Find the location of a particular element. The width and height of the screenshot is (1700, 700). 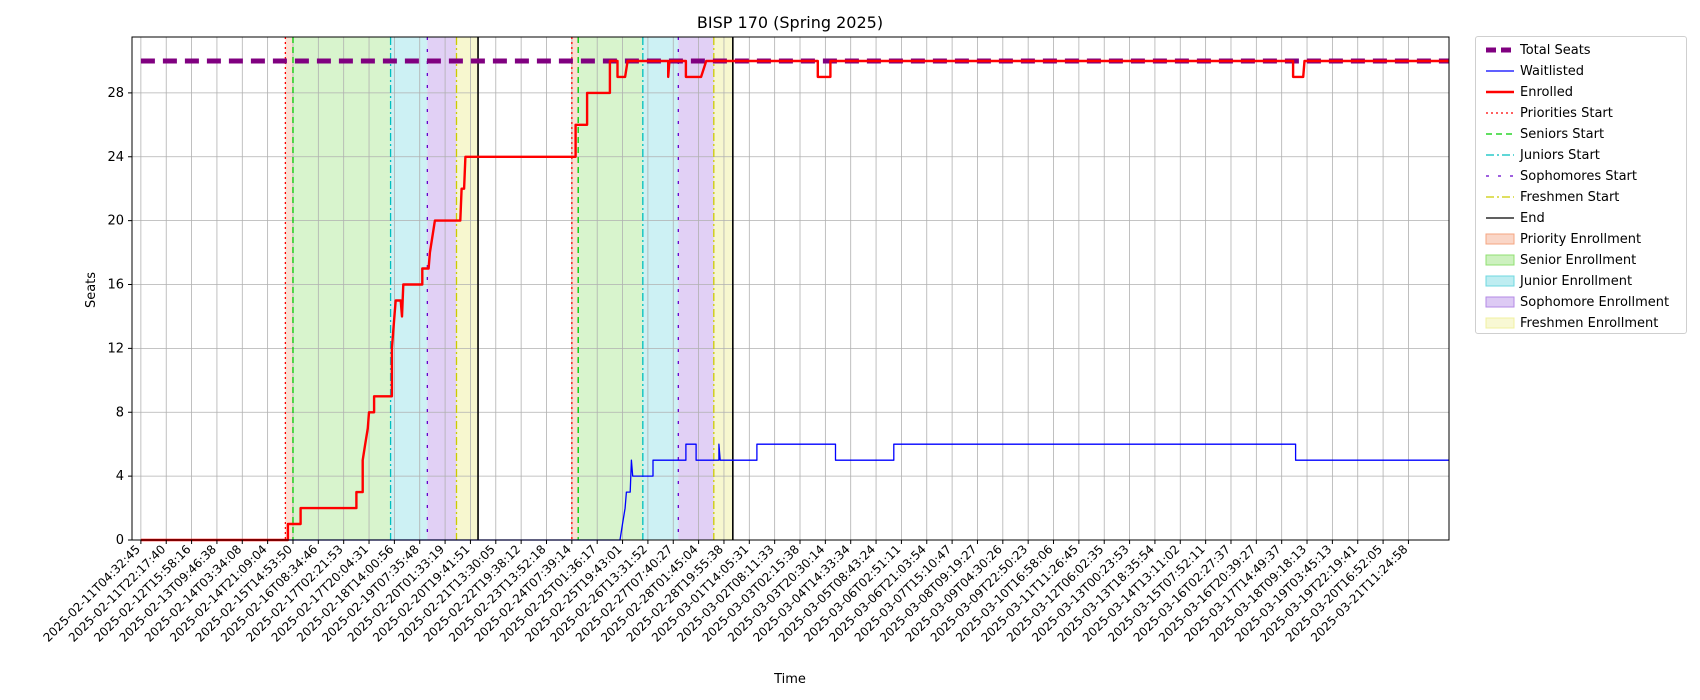

legend-item: Senior Enrollment is located at coordinates (1581, 260).